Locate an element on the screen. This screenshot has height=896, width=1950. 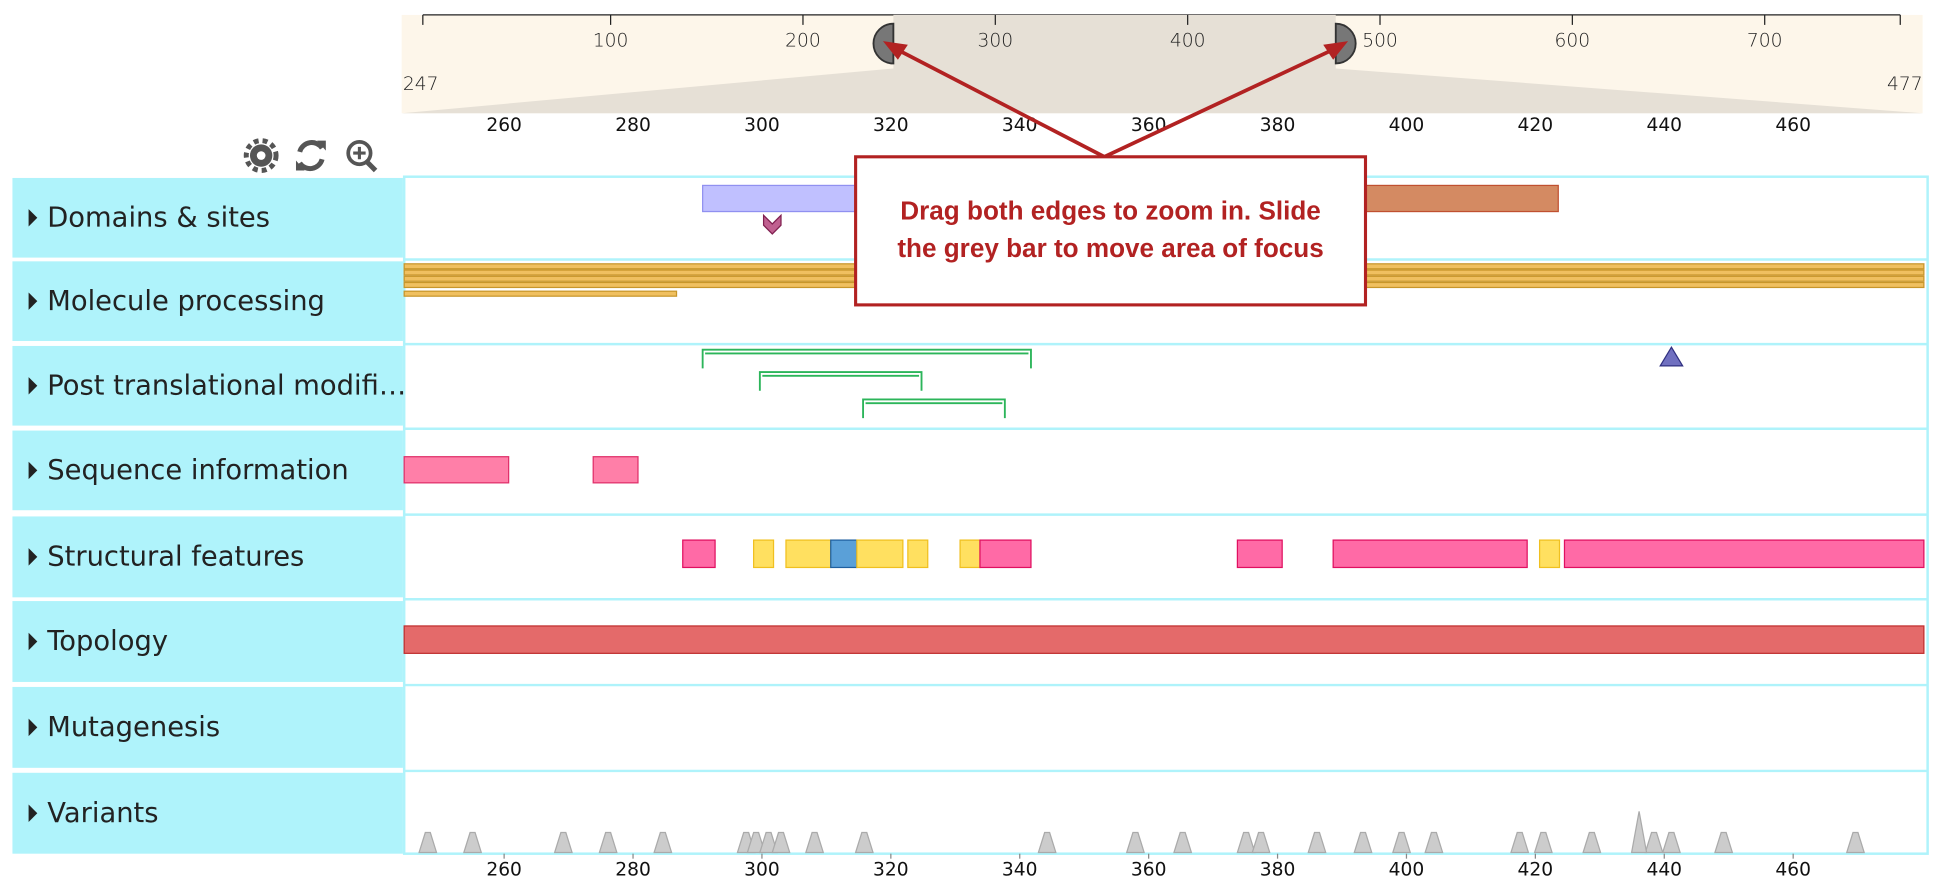
ruler-tick-label: 100 is located at coordinates (611, 41).